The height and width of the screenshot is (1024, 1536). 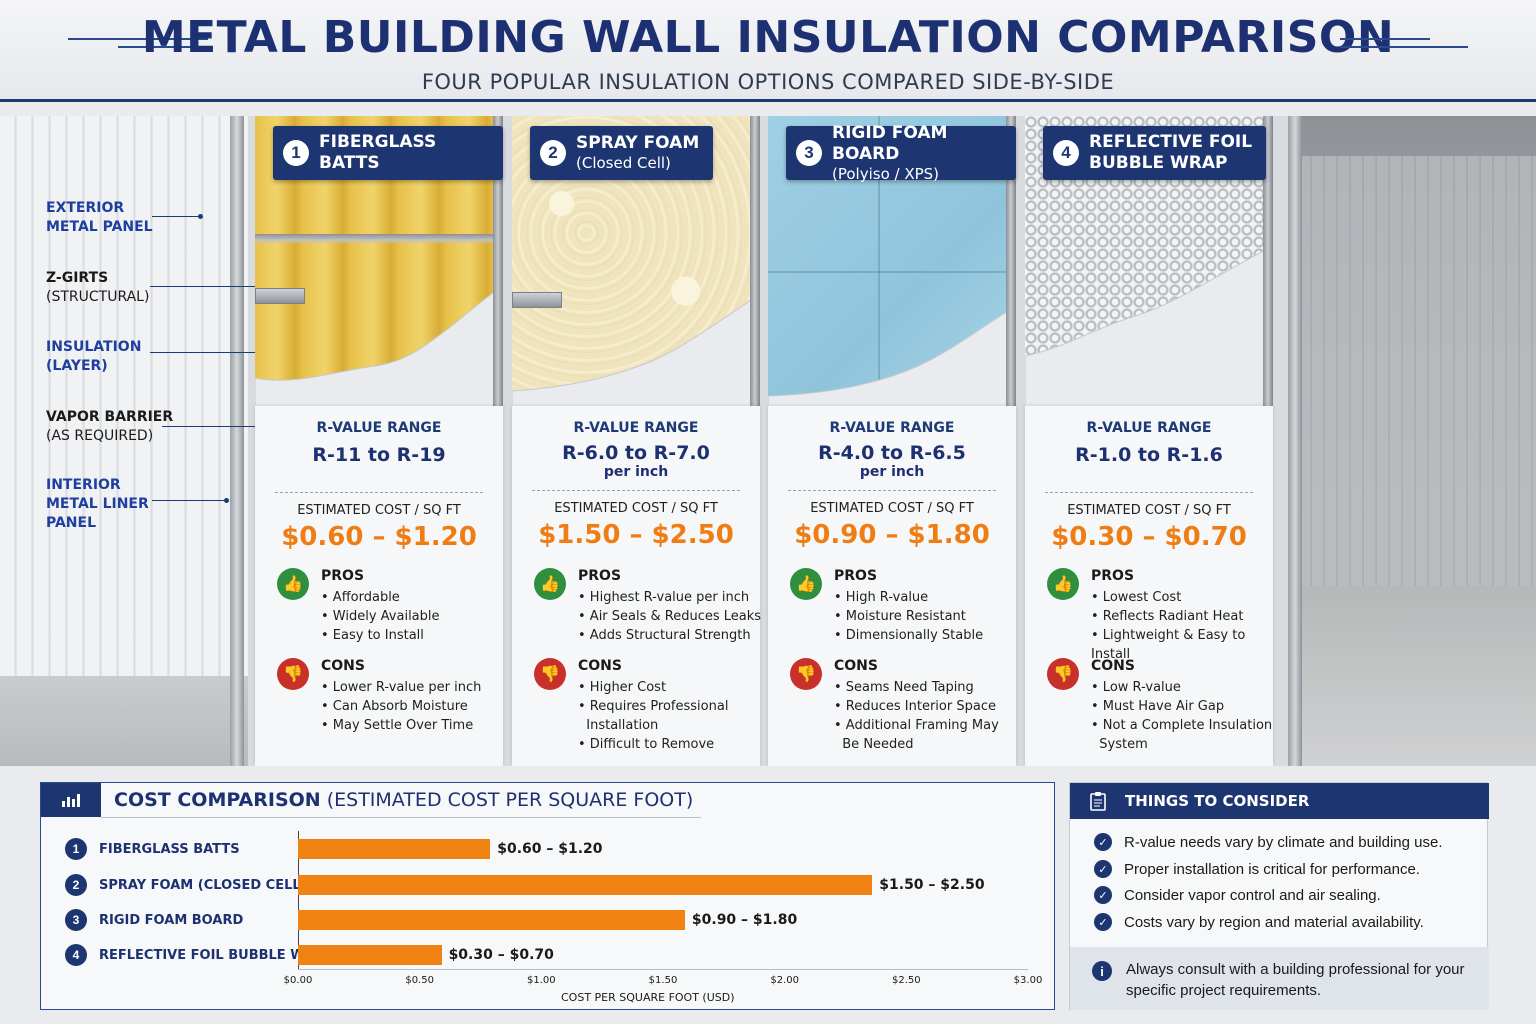 I want to click on option-title: 2 SPRAY FOAM (Closed Cell), so click(x=622, y=153).